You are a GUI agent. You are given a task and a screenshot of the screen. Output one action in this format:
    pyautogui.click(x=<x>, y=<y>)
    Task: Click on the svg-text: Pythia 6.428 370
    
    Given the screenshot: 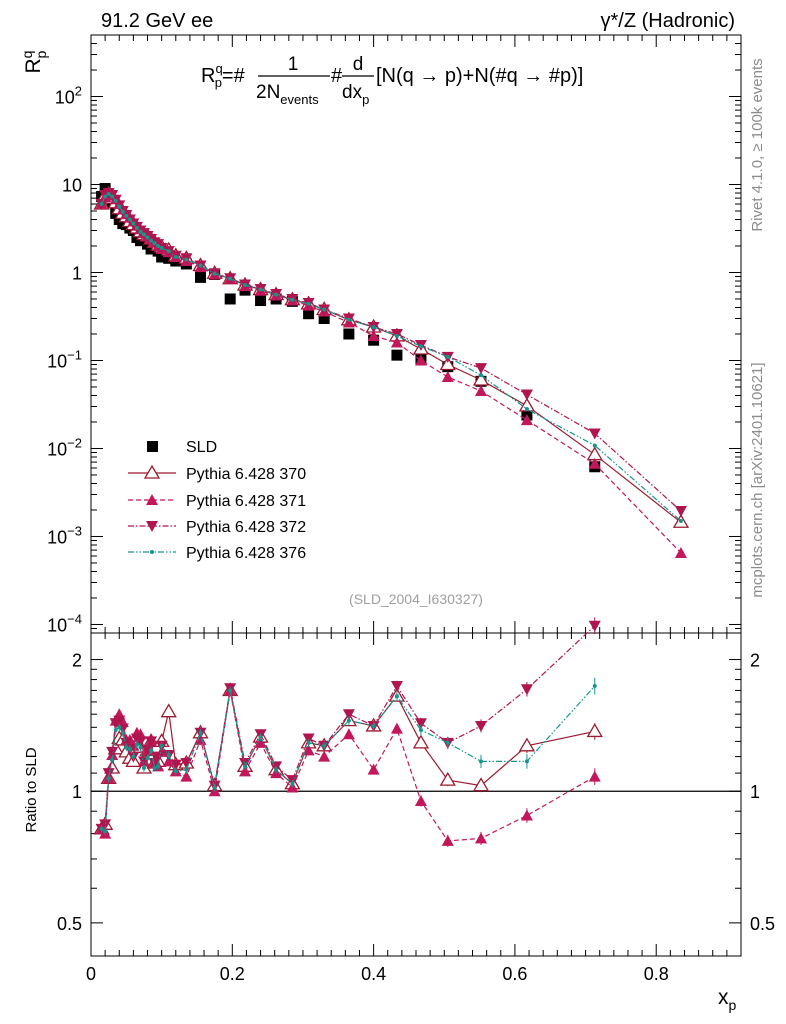 What is the action you would take?
    pyautogui.click(x=246, y=474)
    